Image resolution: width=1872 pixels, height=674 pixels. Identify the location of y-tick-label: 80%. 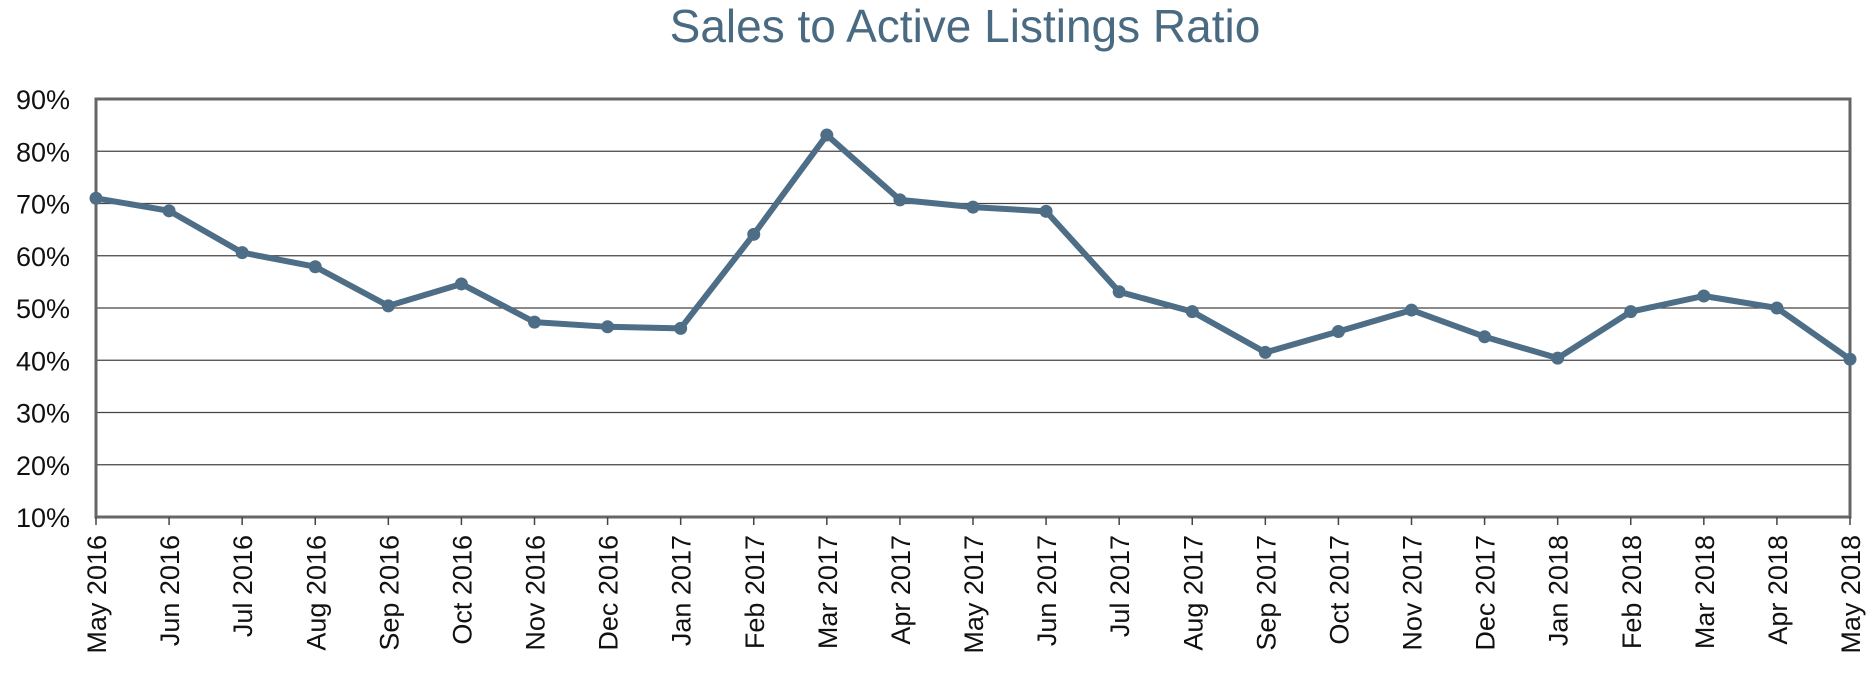
(43, 152).